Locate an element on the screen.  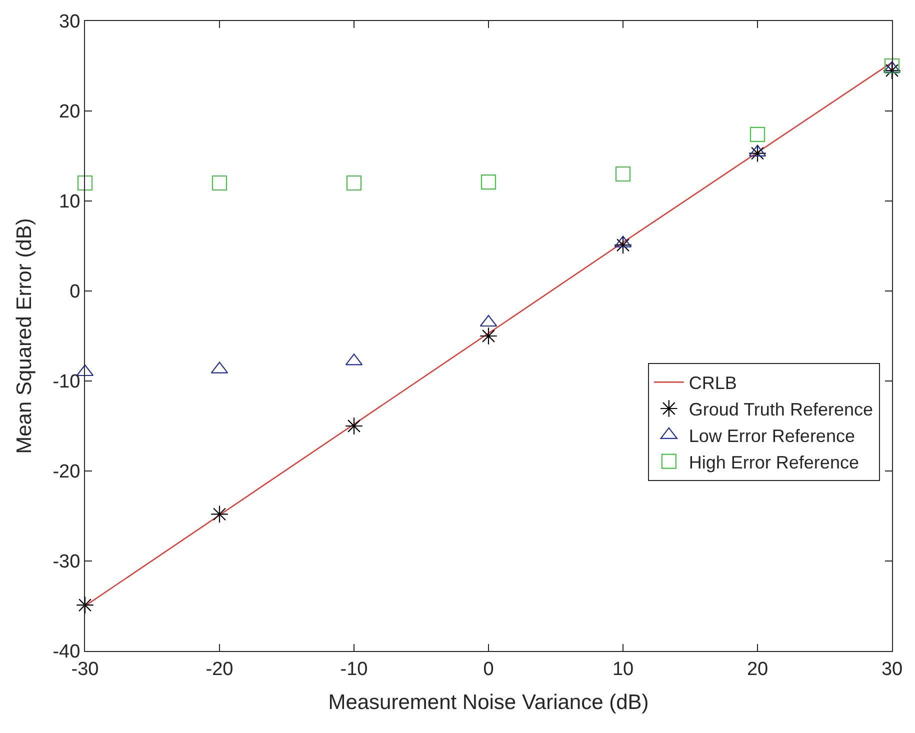
y-tick-label: -20 is located at coordinates (66, 472).